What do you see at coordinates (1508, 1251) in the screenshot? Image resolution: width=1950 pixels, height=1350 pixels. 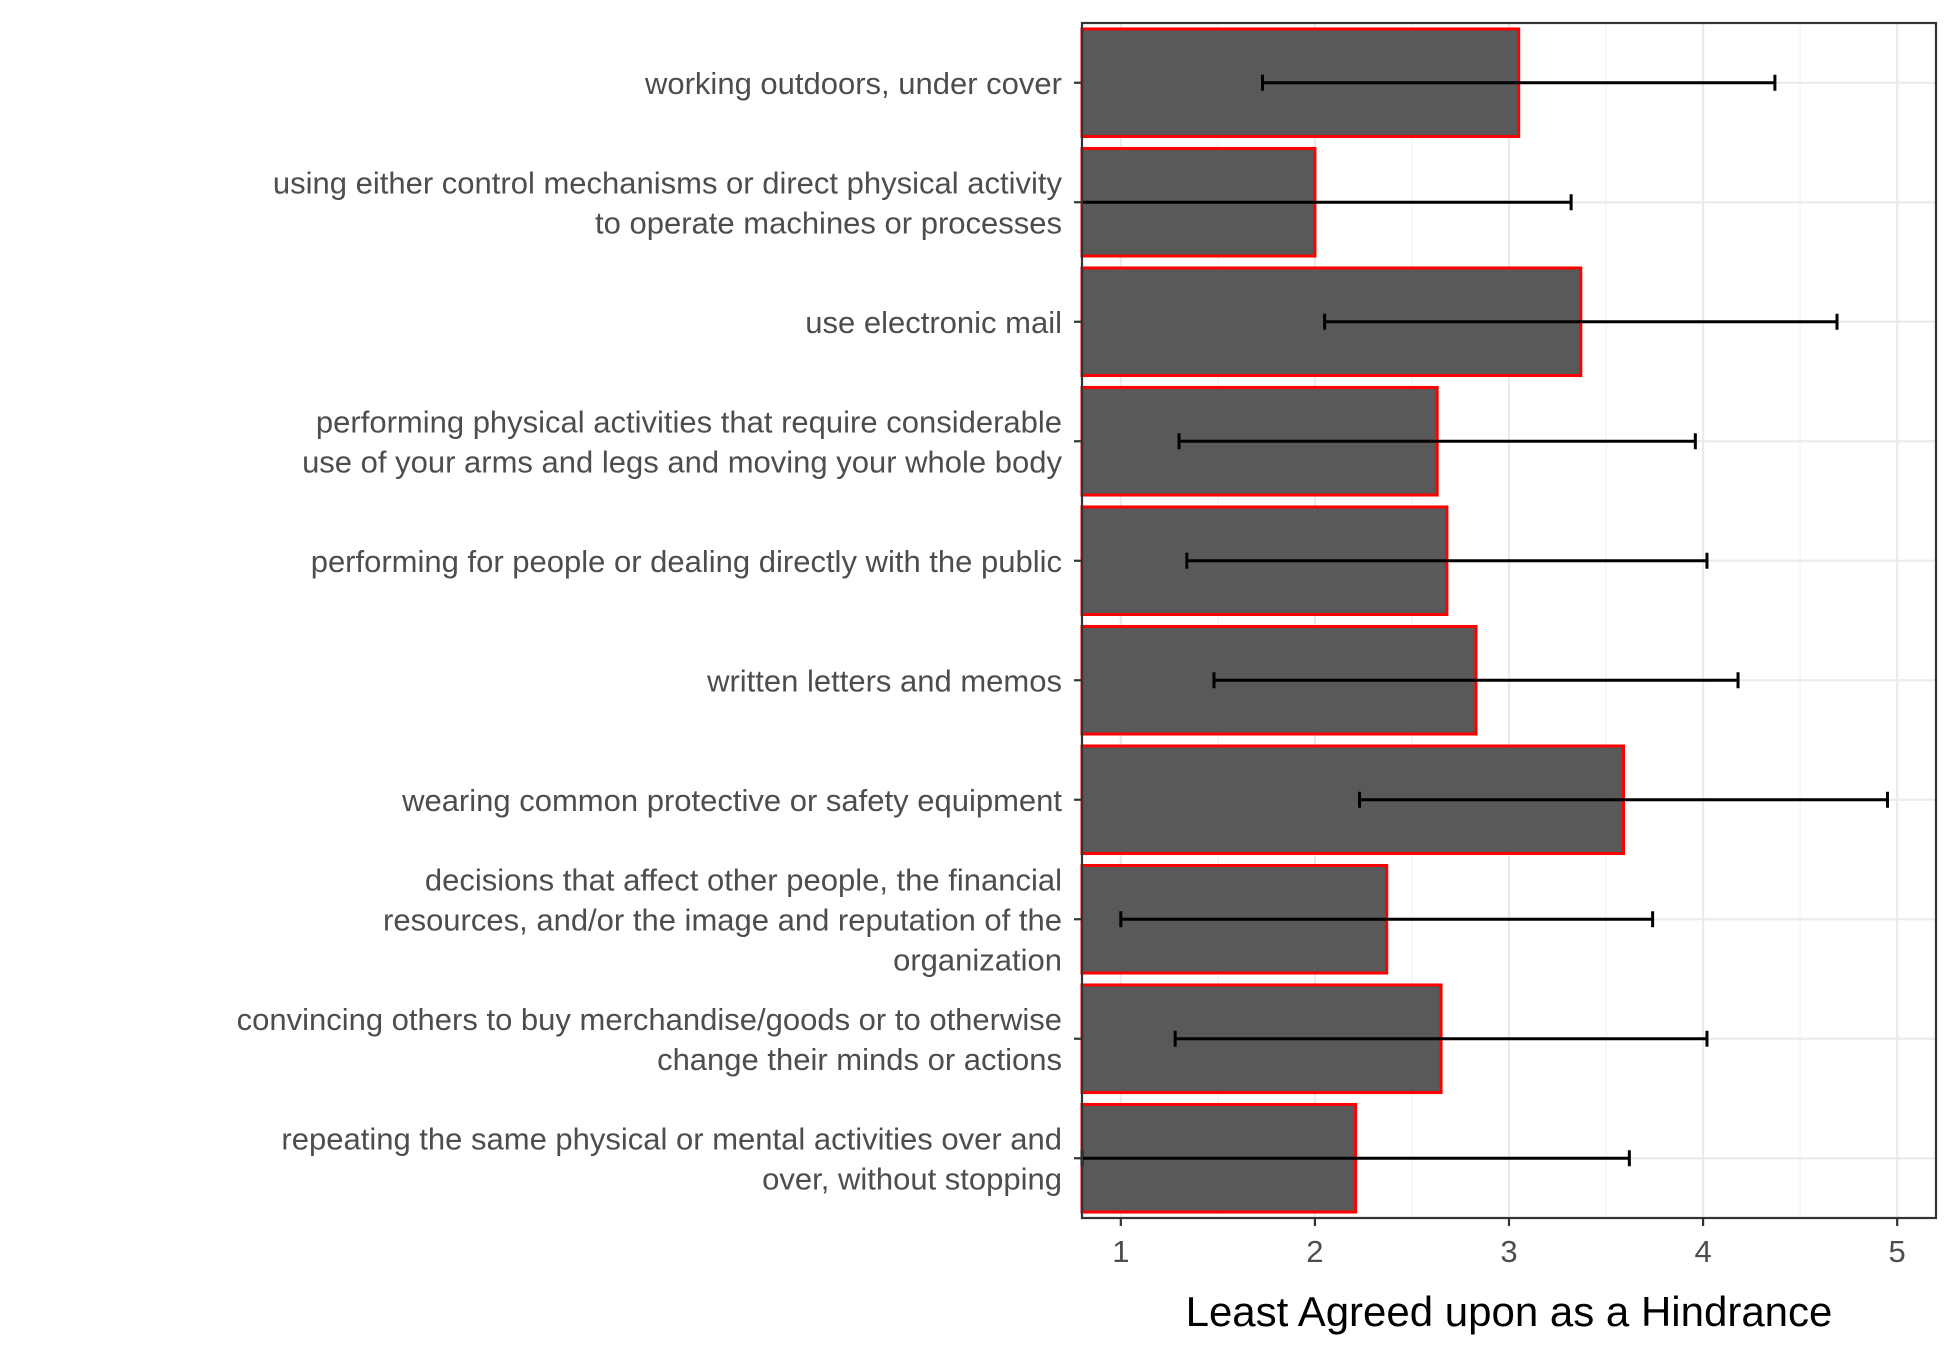 I see `x-tick-label: 3` at bounding box center [1508, 1251].